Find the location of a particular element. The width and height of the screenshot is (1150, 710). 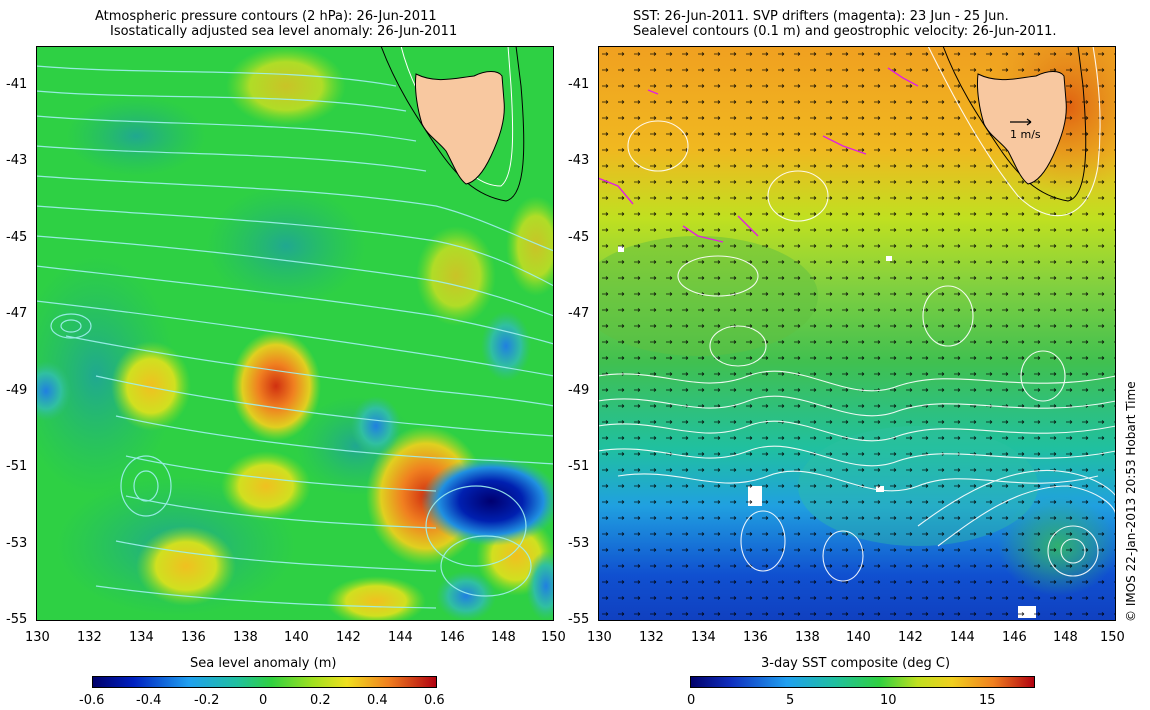

left-cb-tick: 0 is located at coordinates (263, 700).